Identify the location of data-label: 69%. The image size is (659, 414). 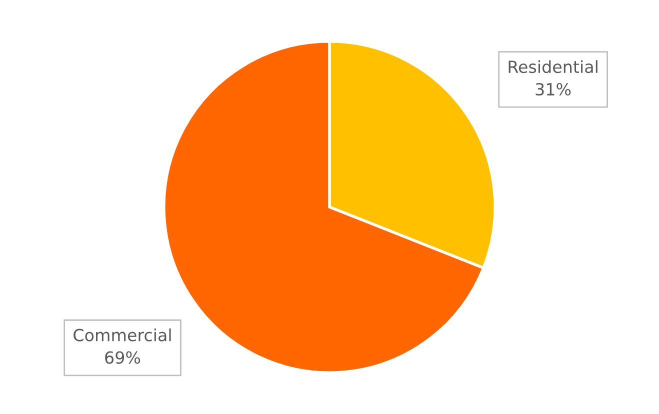
(122, 357).